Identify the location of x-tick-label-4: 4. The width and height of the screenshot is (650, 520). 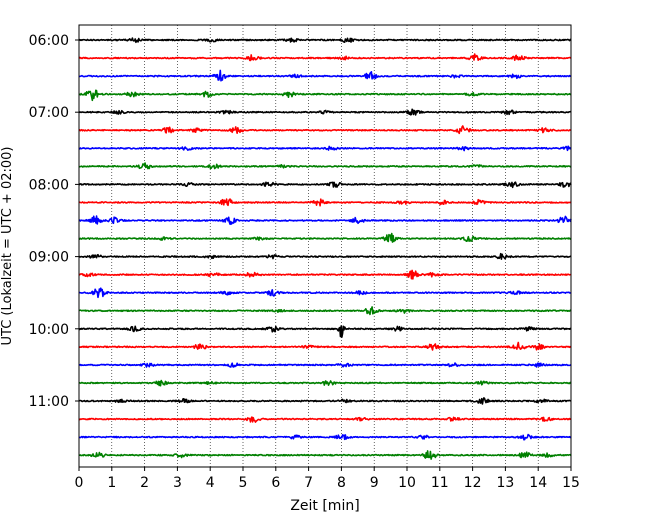
(210, 483).